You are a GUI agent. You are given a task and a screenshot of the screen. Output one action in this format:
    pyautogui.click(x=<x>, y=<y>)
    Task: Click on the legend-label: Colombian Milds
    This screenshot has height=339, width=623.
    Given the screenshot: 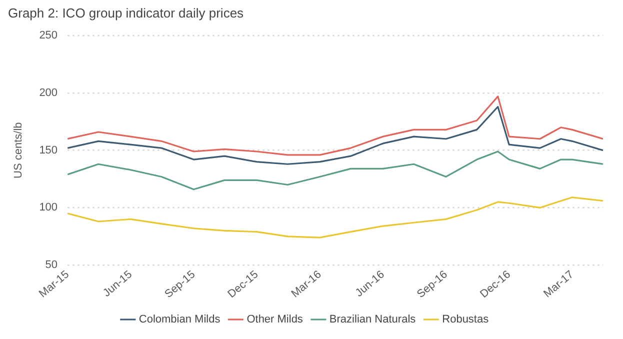 What is the action you would take?
    pyautogui.click(x=179, y=320)
    